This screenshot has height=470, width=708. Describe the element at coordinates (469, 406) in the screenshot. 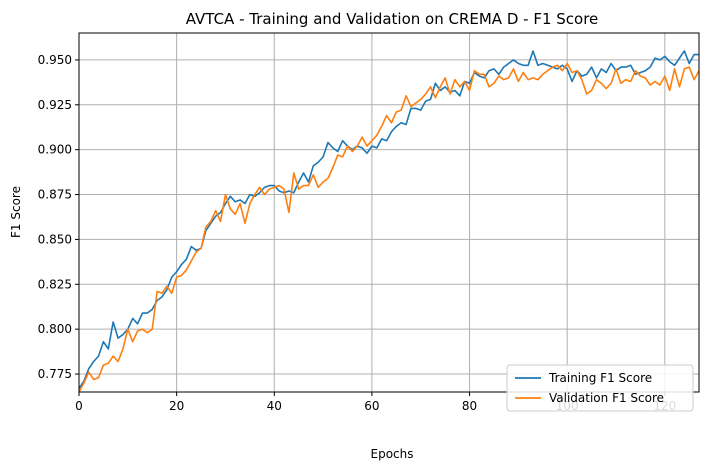

I see `x-tick-label: 80` at that location.